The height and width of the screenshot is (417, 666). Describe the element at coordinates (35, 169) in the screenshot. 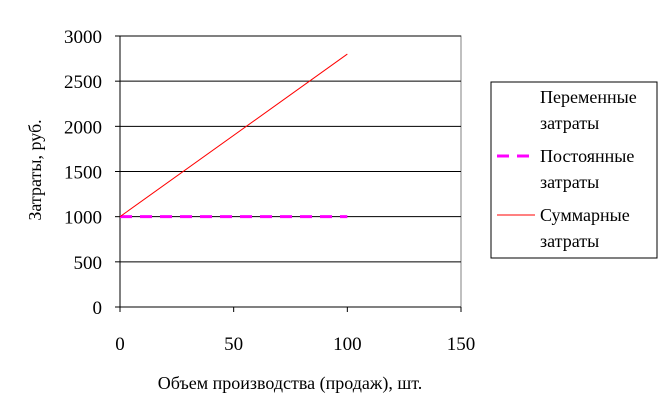

I see `y-axis-title: Затраты, руб.` at that location.